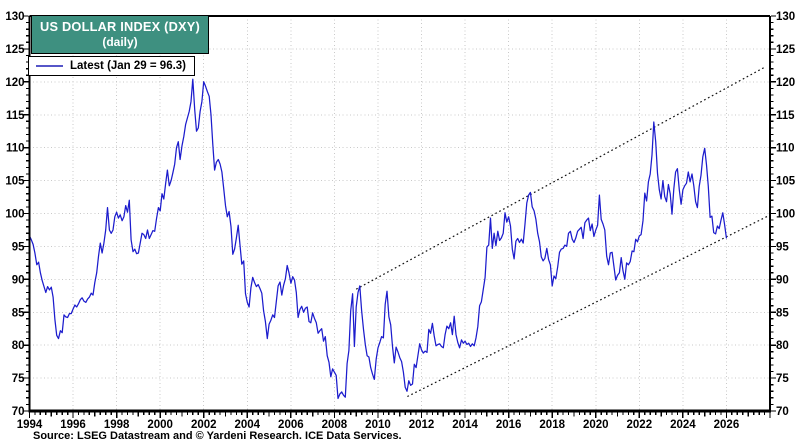  I want to click on x-tick-label-2024: 2024, so click(683, 425).